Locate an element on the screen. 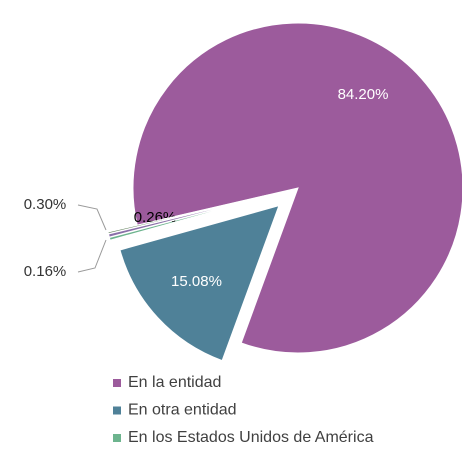 Image resolution: width=462 pixels, height=455 pixels. data-label: 0.30% is located at coordinates (45, 204).